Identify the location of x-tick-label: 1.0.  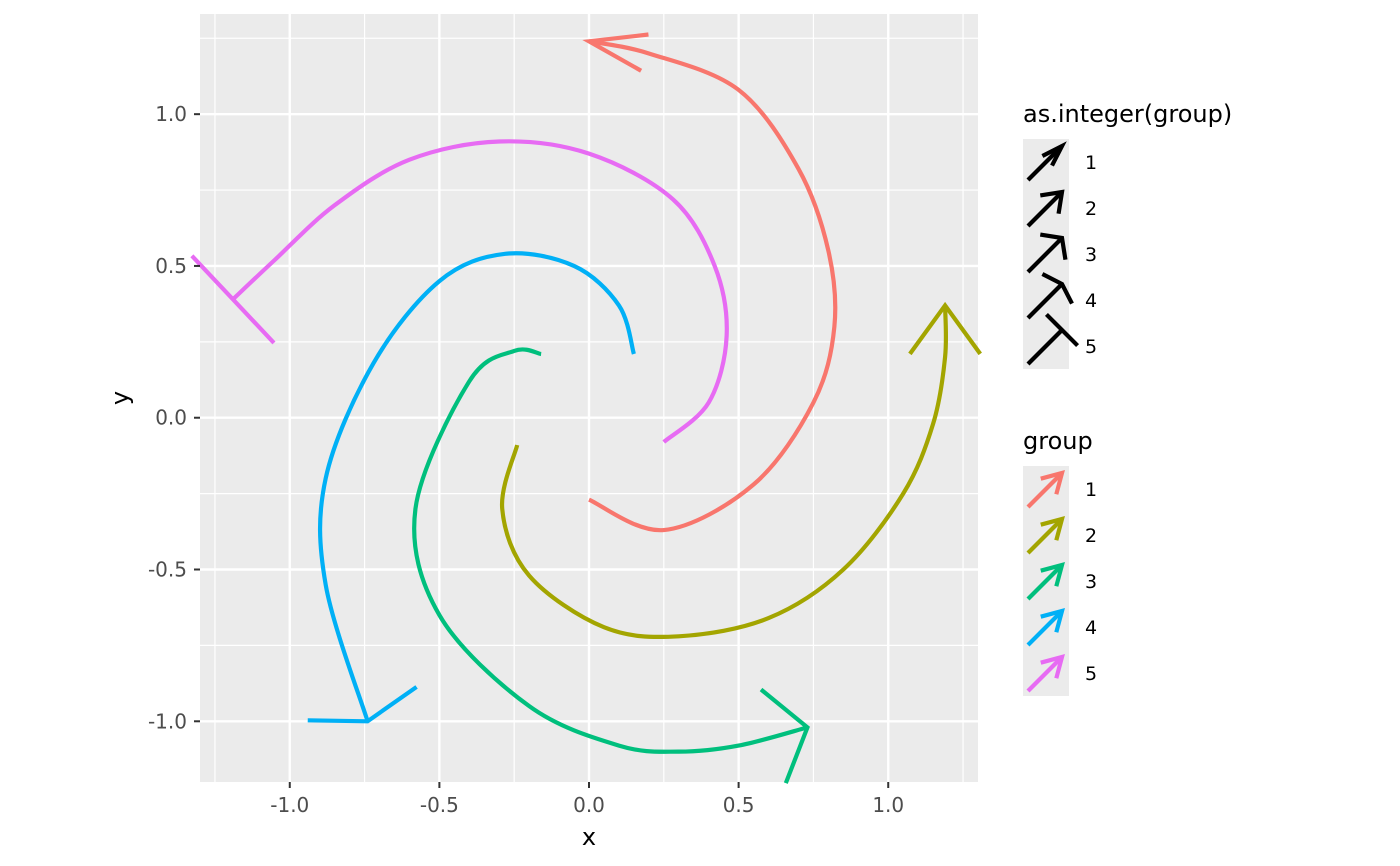
(888, 805).